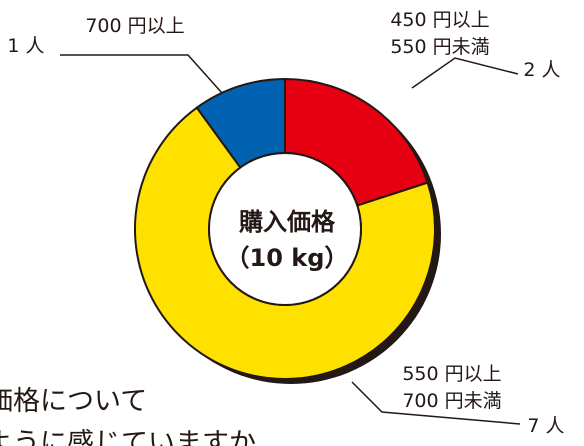 The height and width of the screenshot is (446, 584). I want to click on background-text: ように感じていますか, so click(128, 437).